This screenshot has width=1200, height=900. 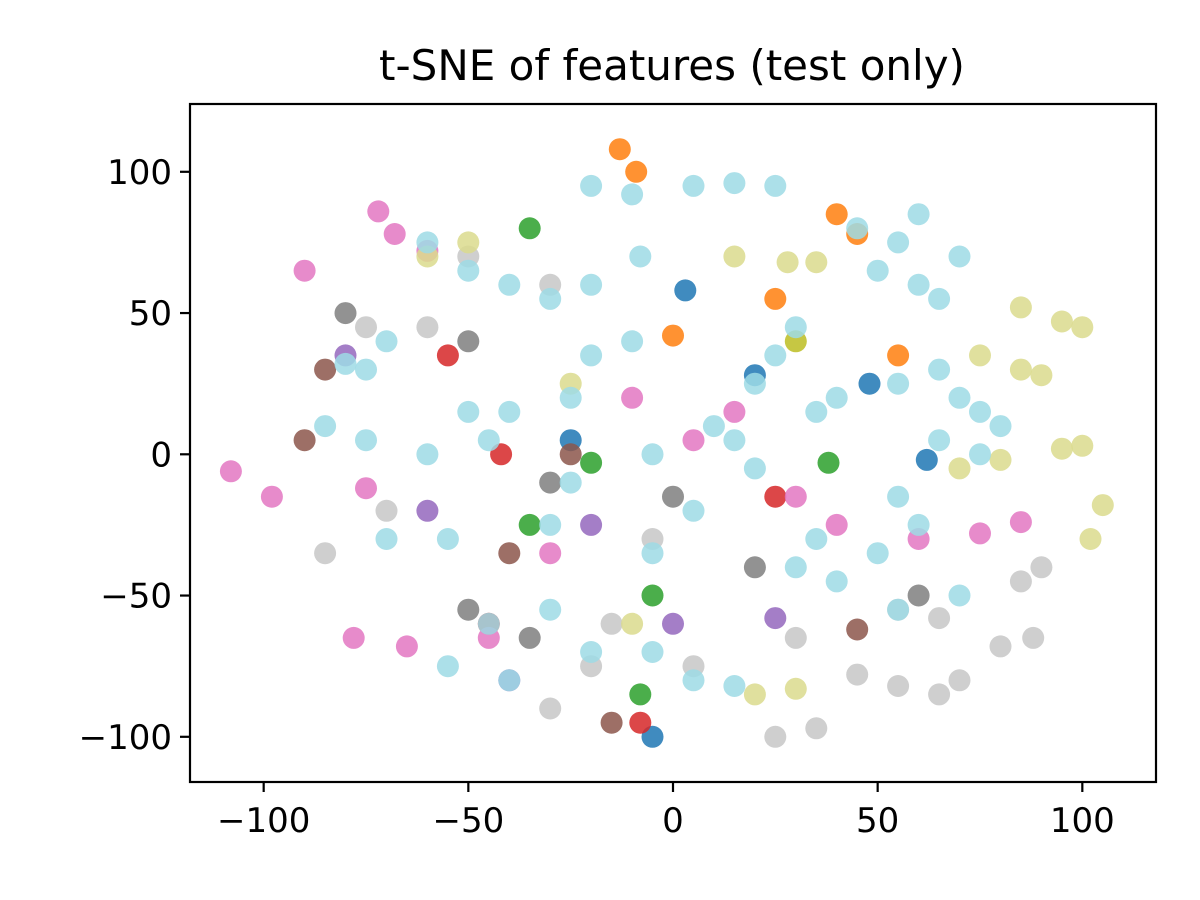 I want to click on y-axis: −100 −50 0 50 100, so click(x=134, y=455).